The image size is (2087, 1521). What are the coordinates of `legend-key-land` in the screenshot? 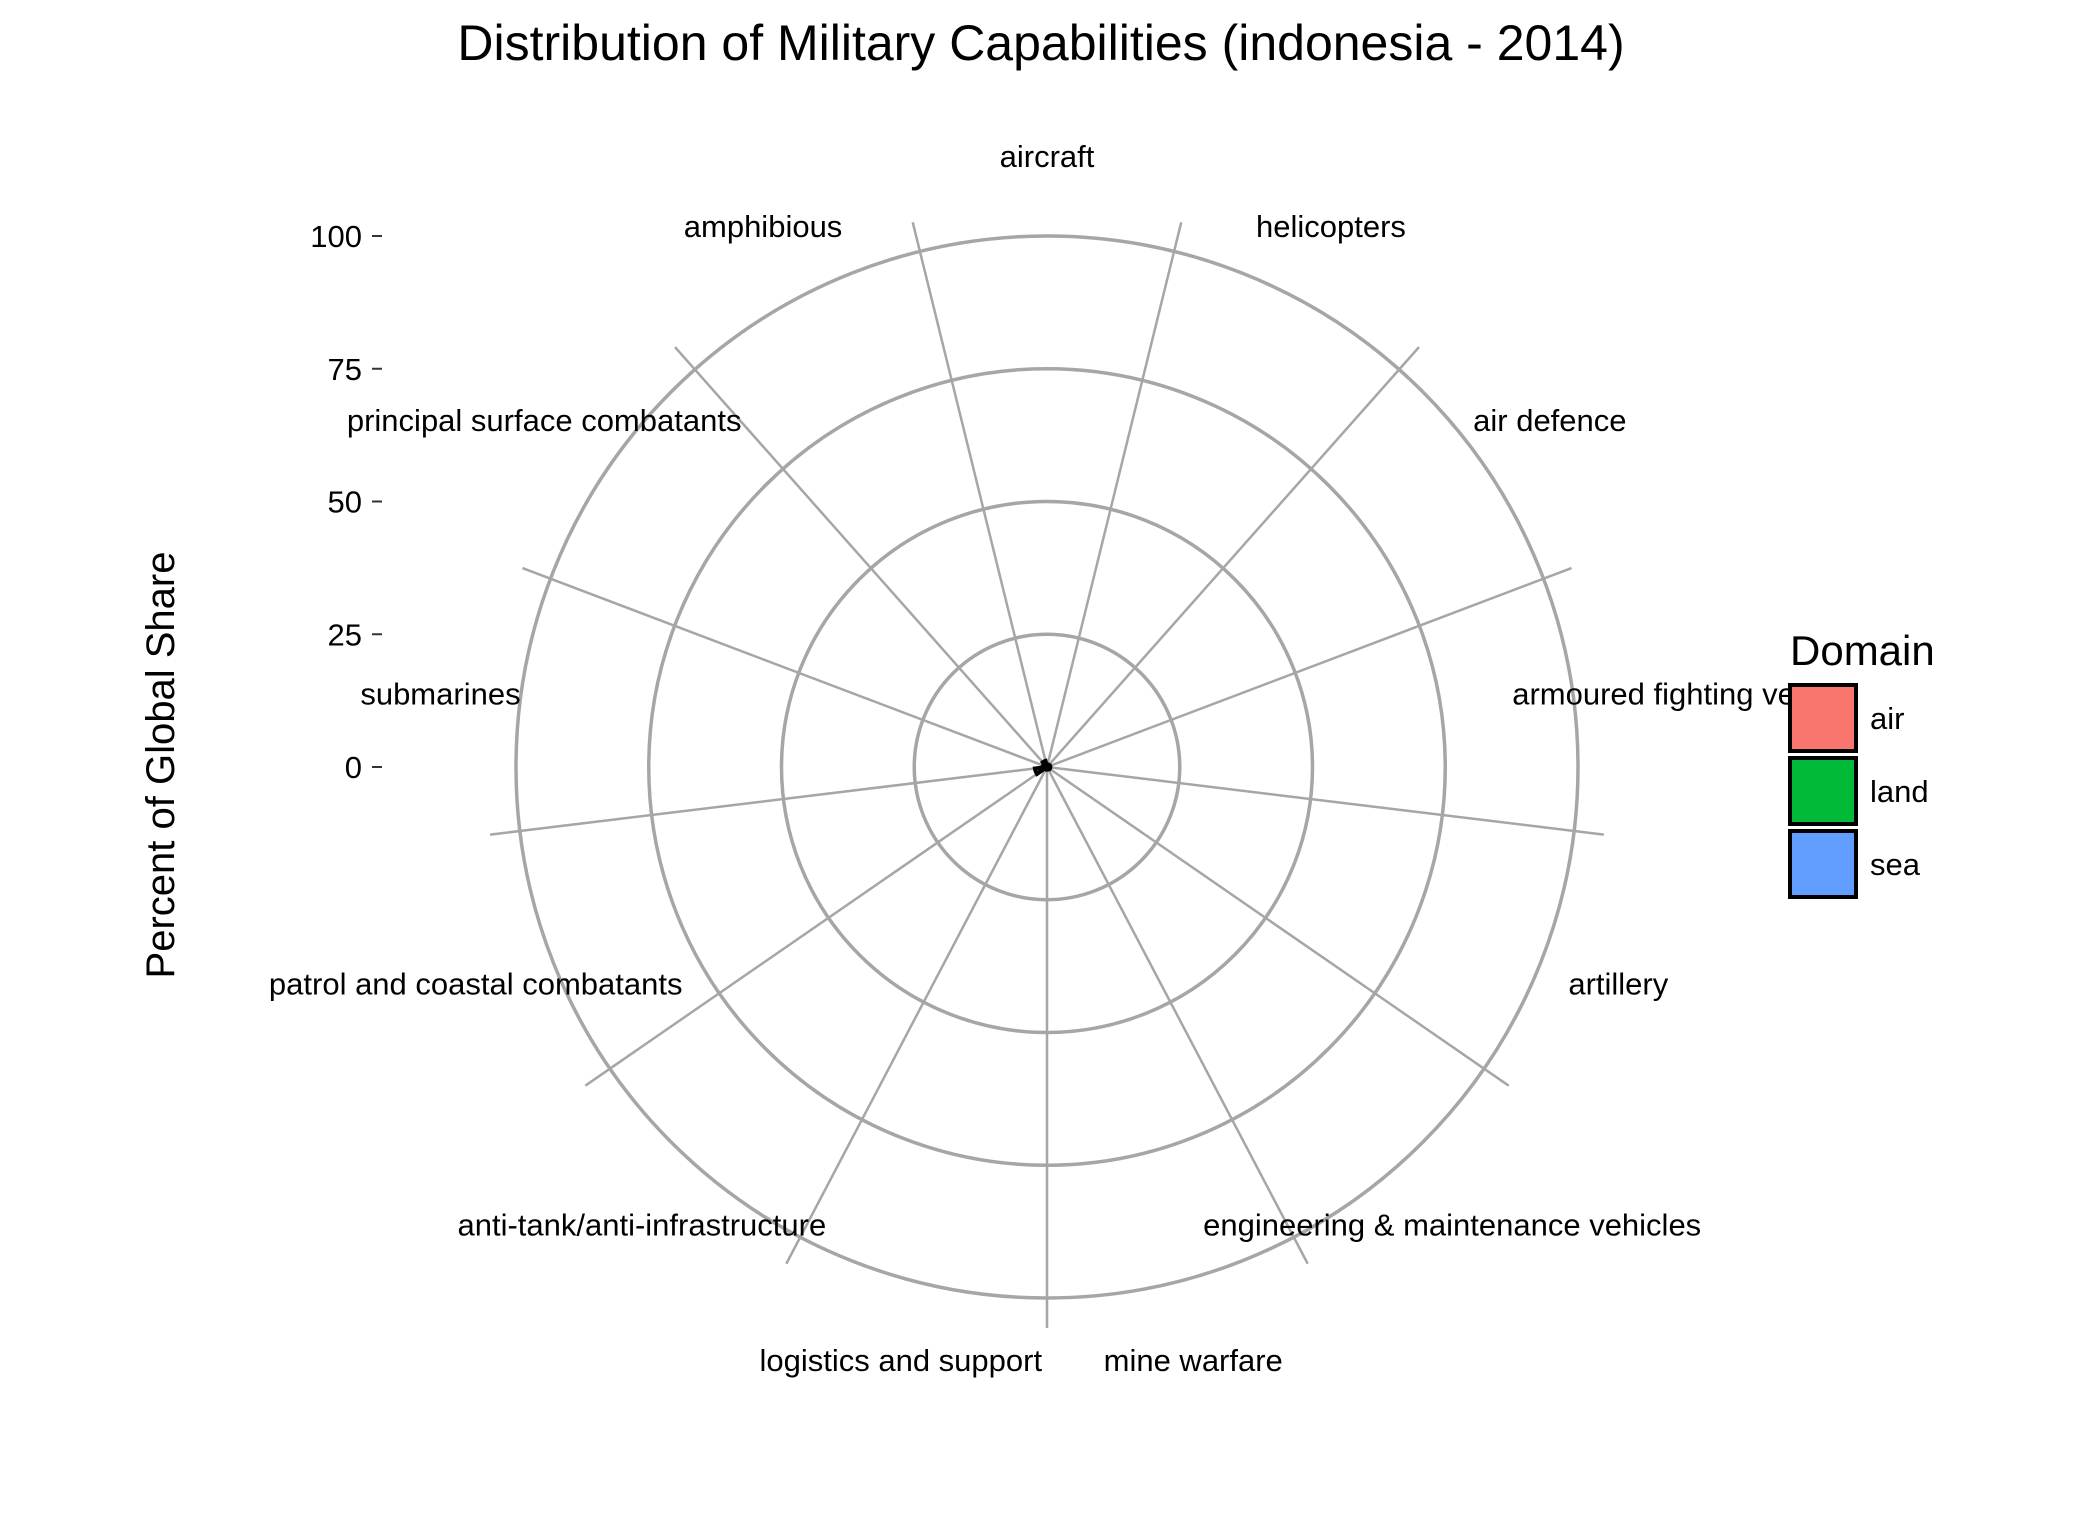 It's located at (1823, 791).